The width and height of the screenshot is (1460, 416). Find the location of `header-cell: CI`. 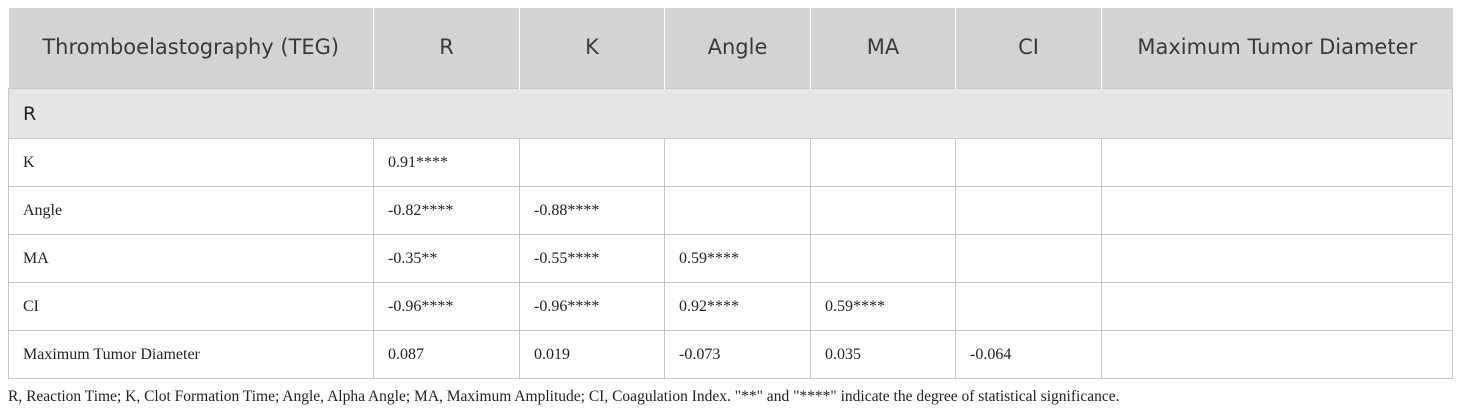

header-cell: CI is located at coordinates (1028, 48).